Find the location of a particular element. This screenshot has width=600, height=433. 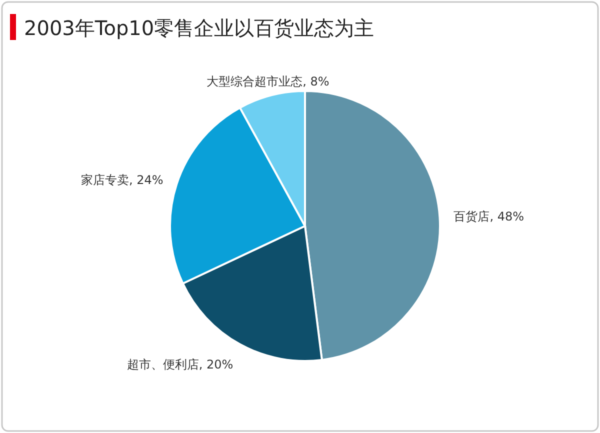

slice-label: 百货店, 48% is located at coordinates (489, 217).